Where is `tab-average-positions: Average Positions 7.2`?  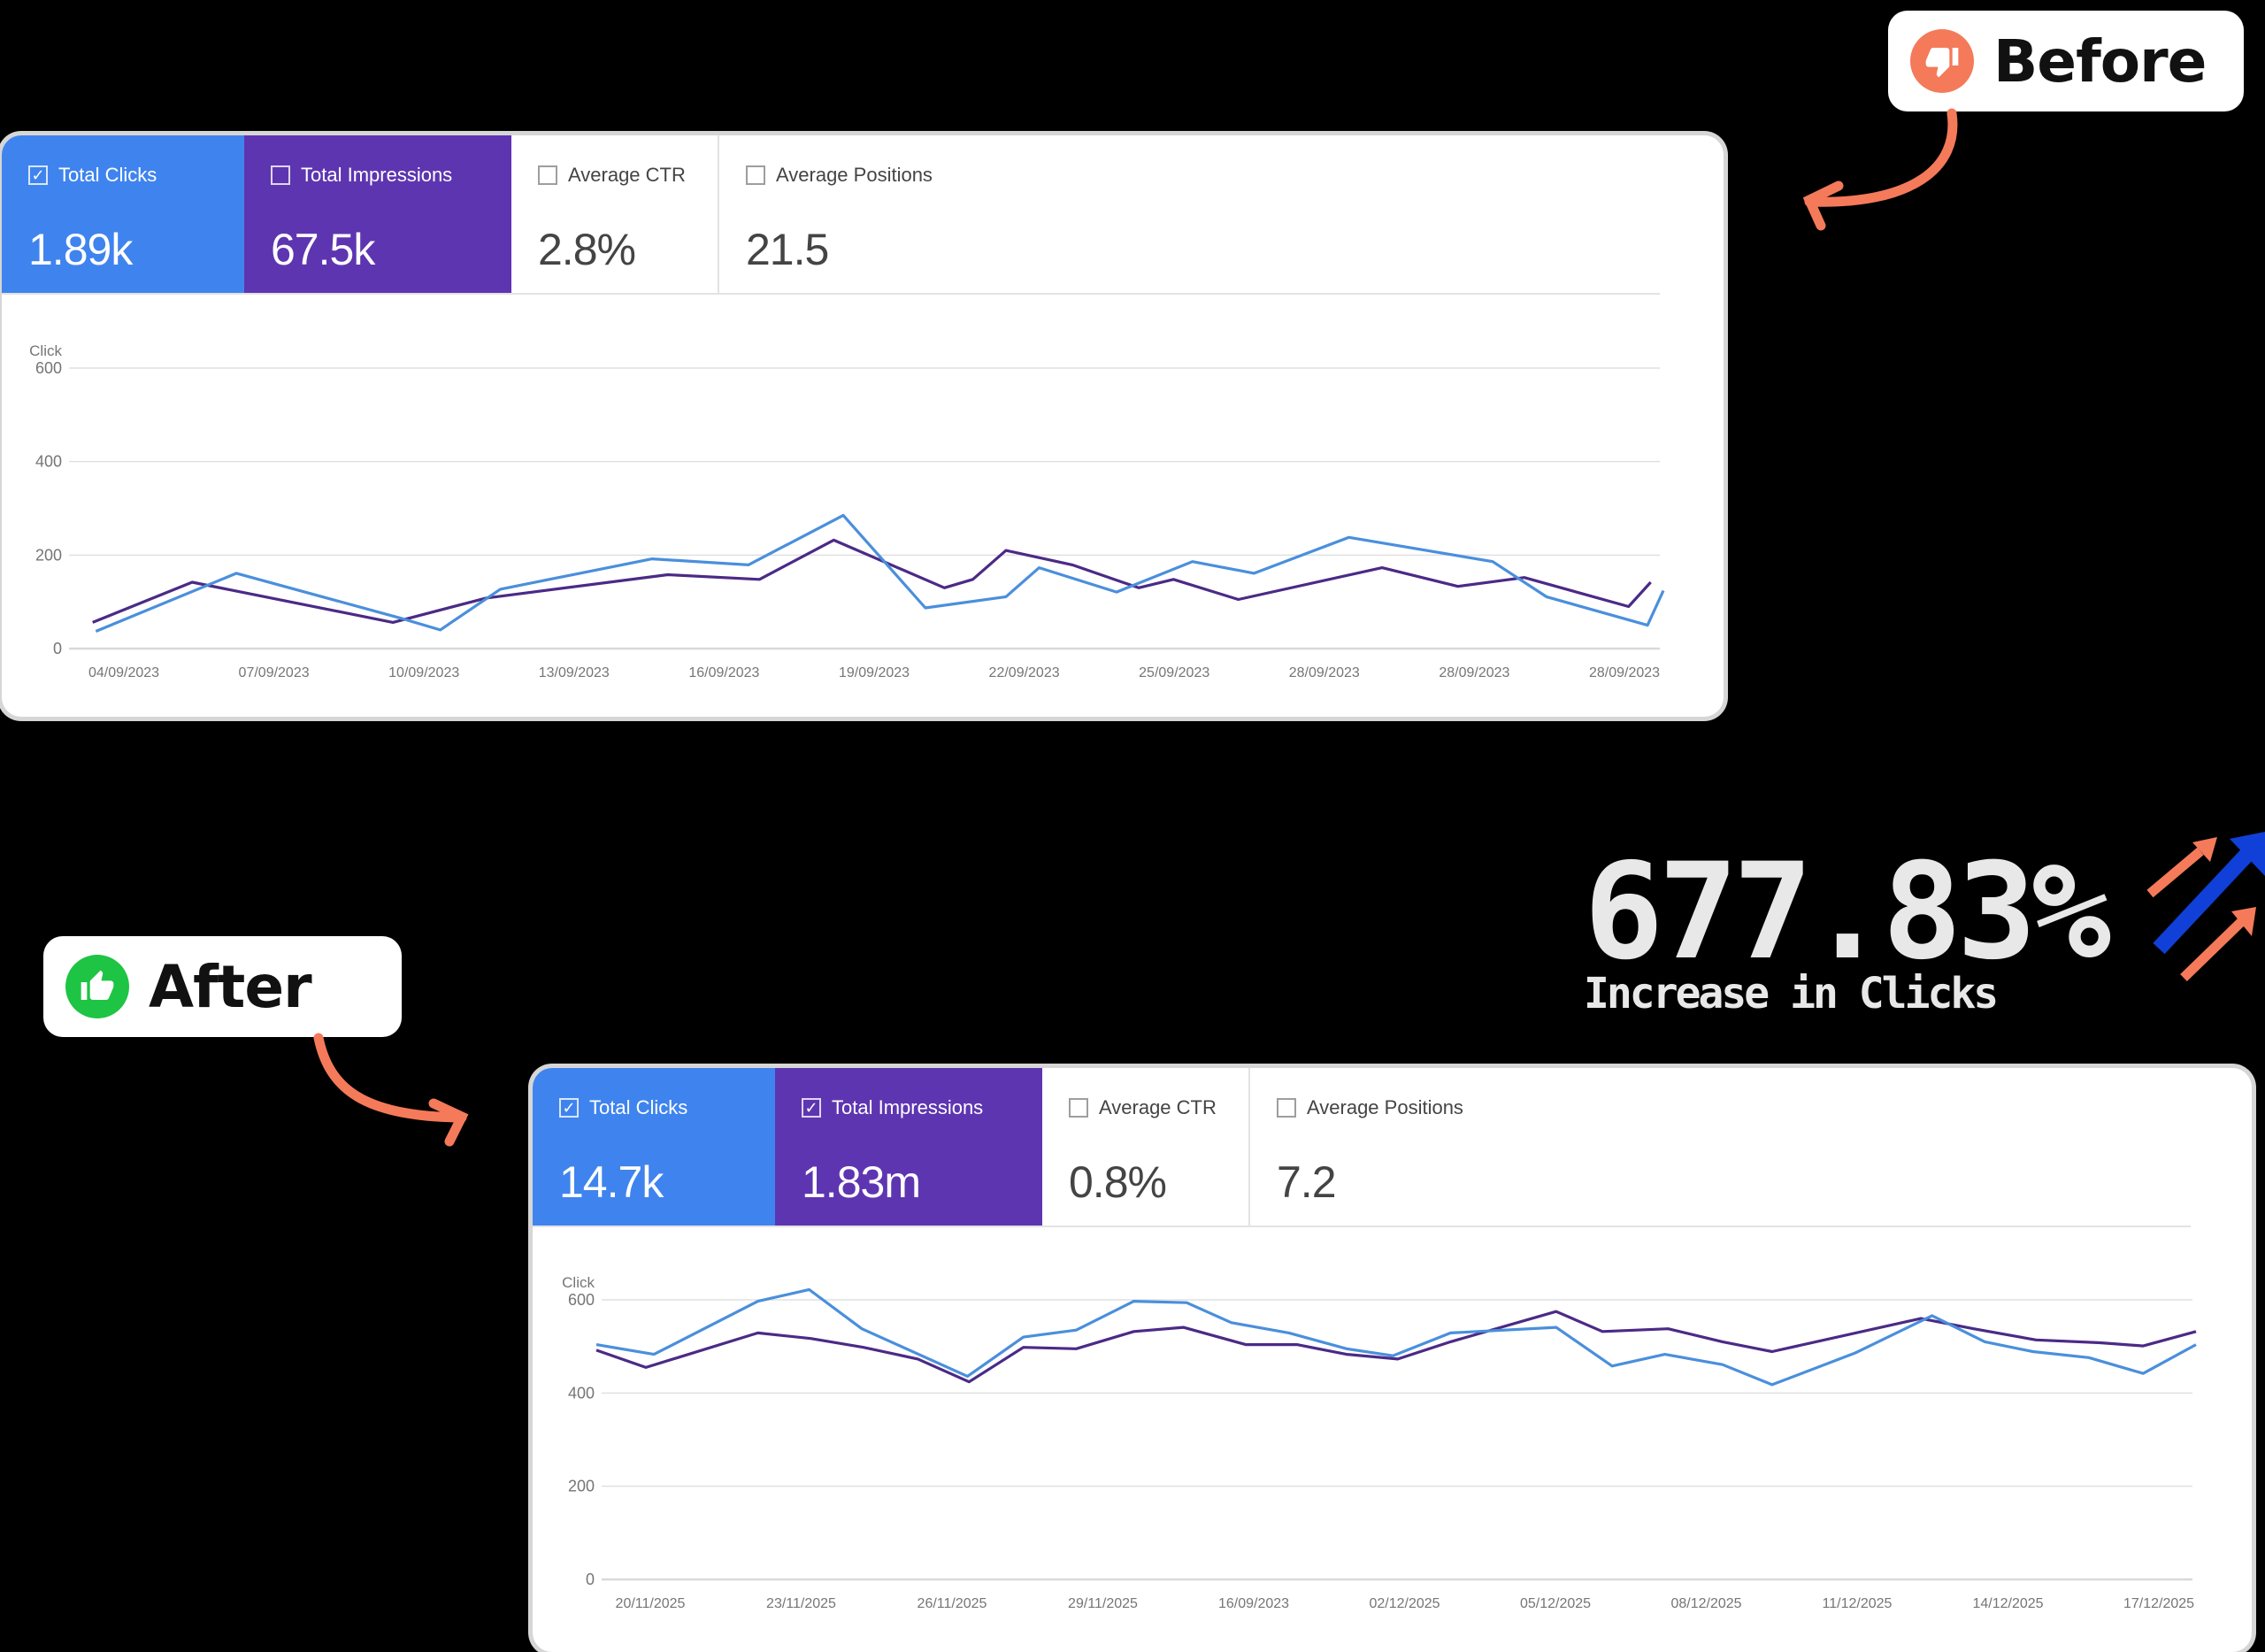
tab-average-positions: Average Positions 7.2 is located at coordinates (1383, 1147).